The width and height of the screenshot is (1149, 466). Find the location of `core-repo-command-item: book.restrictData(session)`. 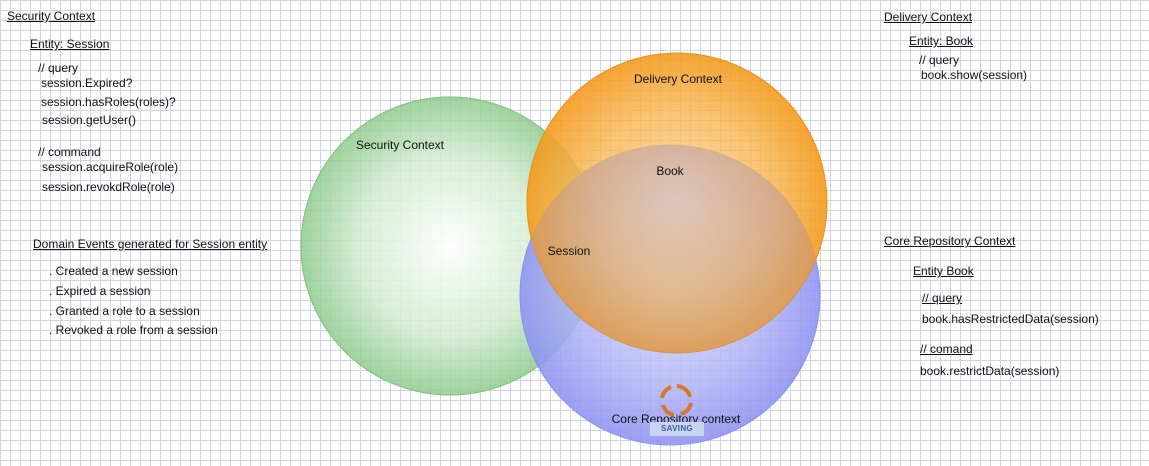

core-repo-command-item: book.restrictData(session) is located at coordinates (990, 371).